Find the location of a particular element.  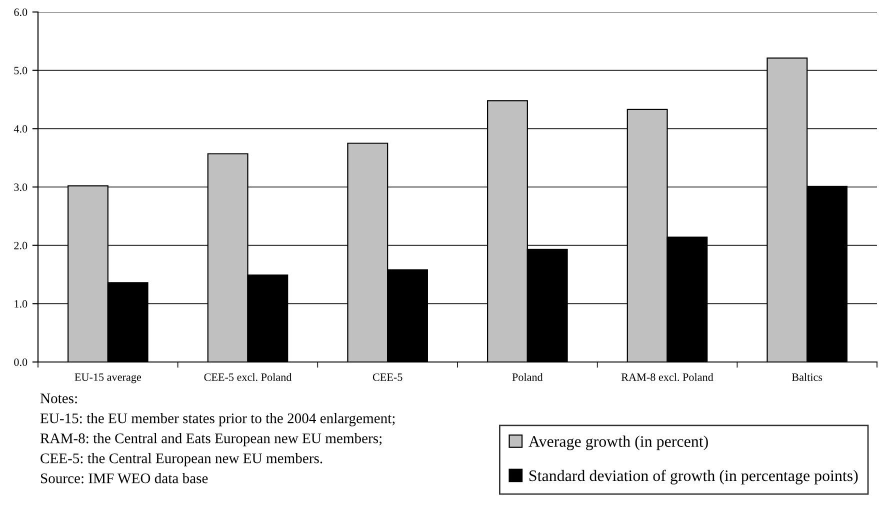

x-tick-label: Poland is located at coordinates (527, 377).